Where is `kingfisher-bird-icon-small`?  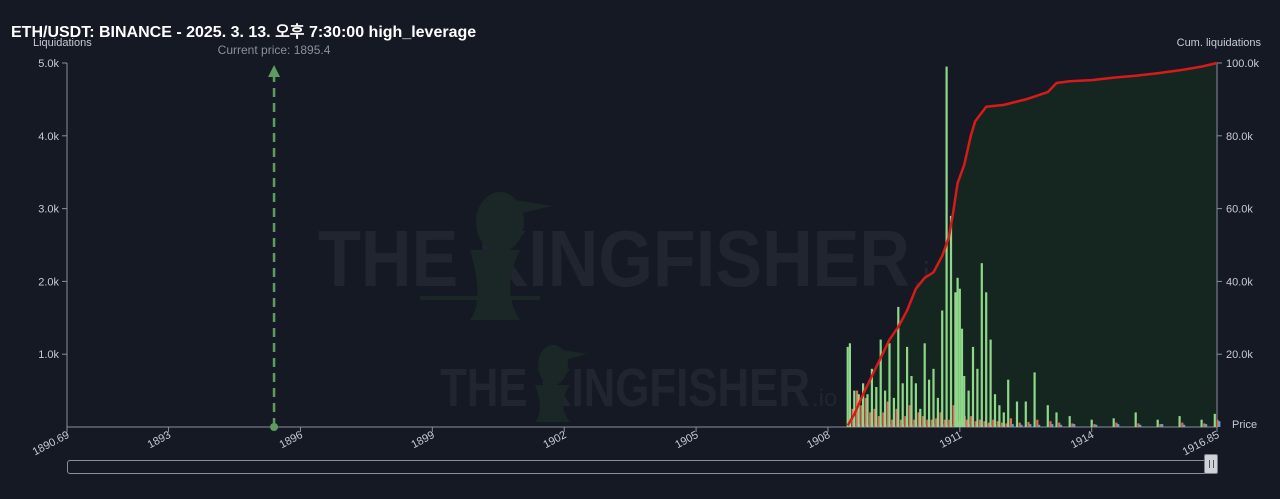 kingfisher-bird-icon-small is located at coordinates (561, 383).